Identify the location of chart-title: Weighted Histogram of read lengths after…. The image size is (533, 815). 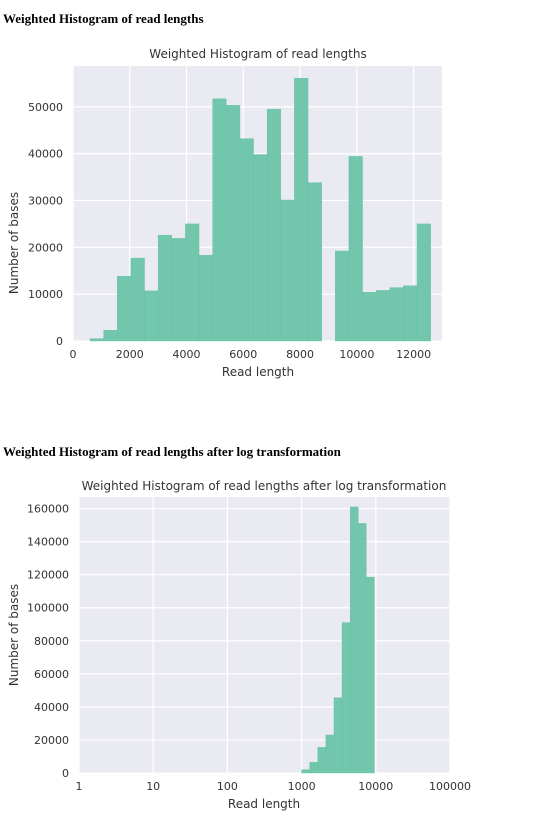
(264, 486).